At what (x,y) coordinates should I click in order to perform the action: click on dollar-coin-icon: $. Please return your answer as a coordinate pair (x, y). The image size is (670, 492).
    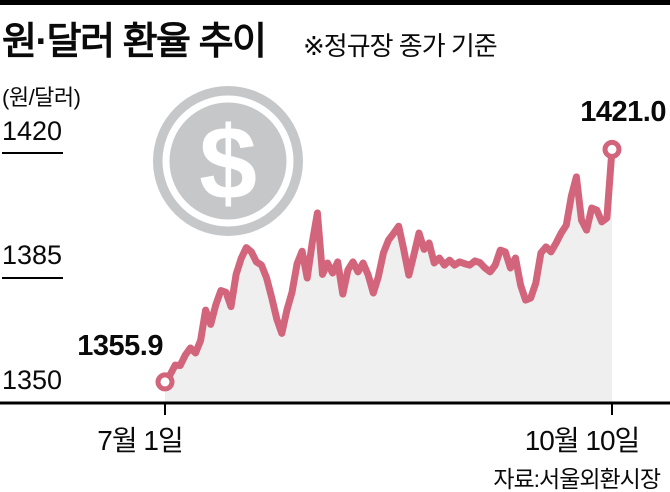
    Looking at the image, I should click on (228, 161).